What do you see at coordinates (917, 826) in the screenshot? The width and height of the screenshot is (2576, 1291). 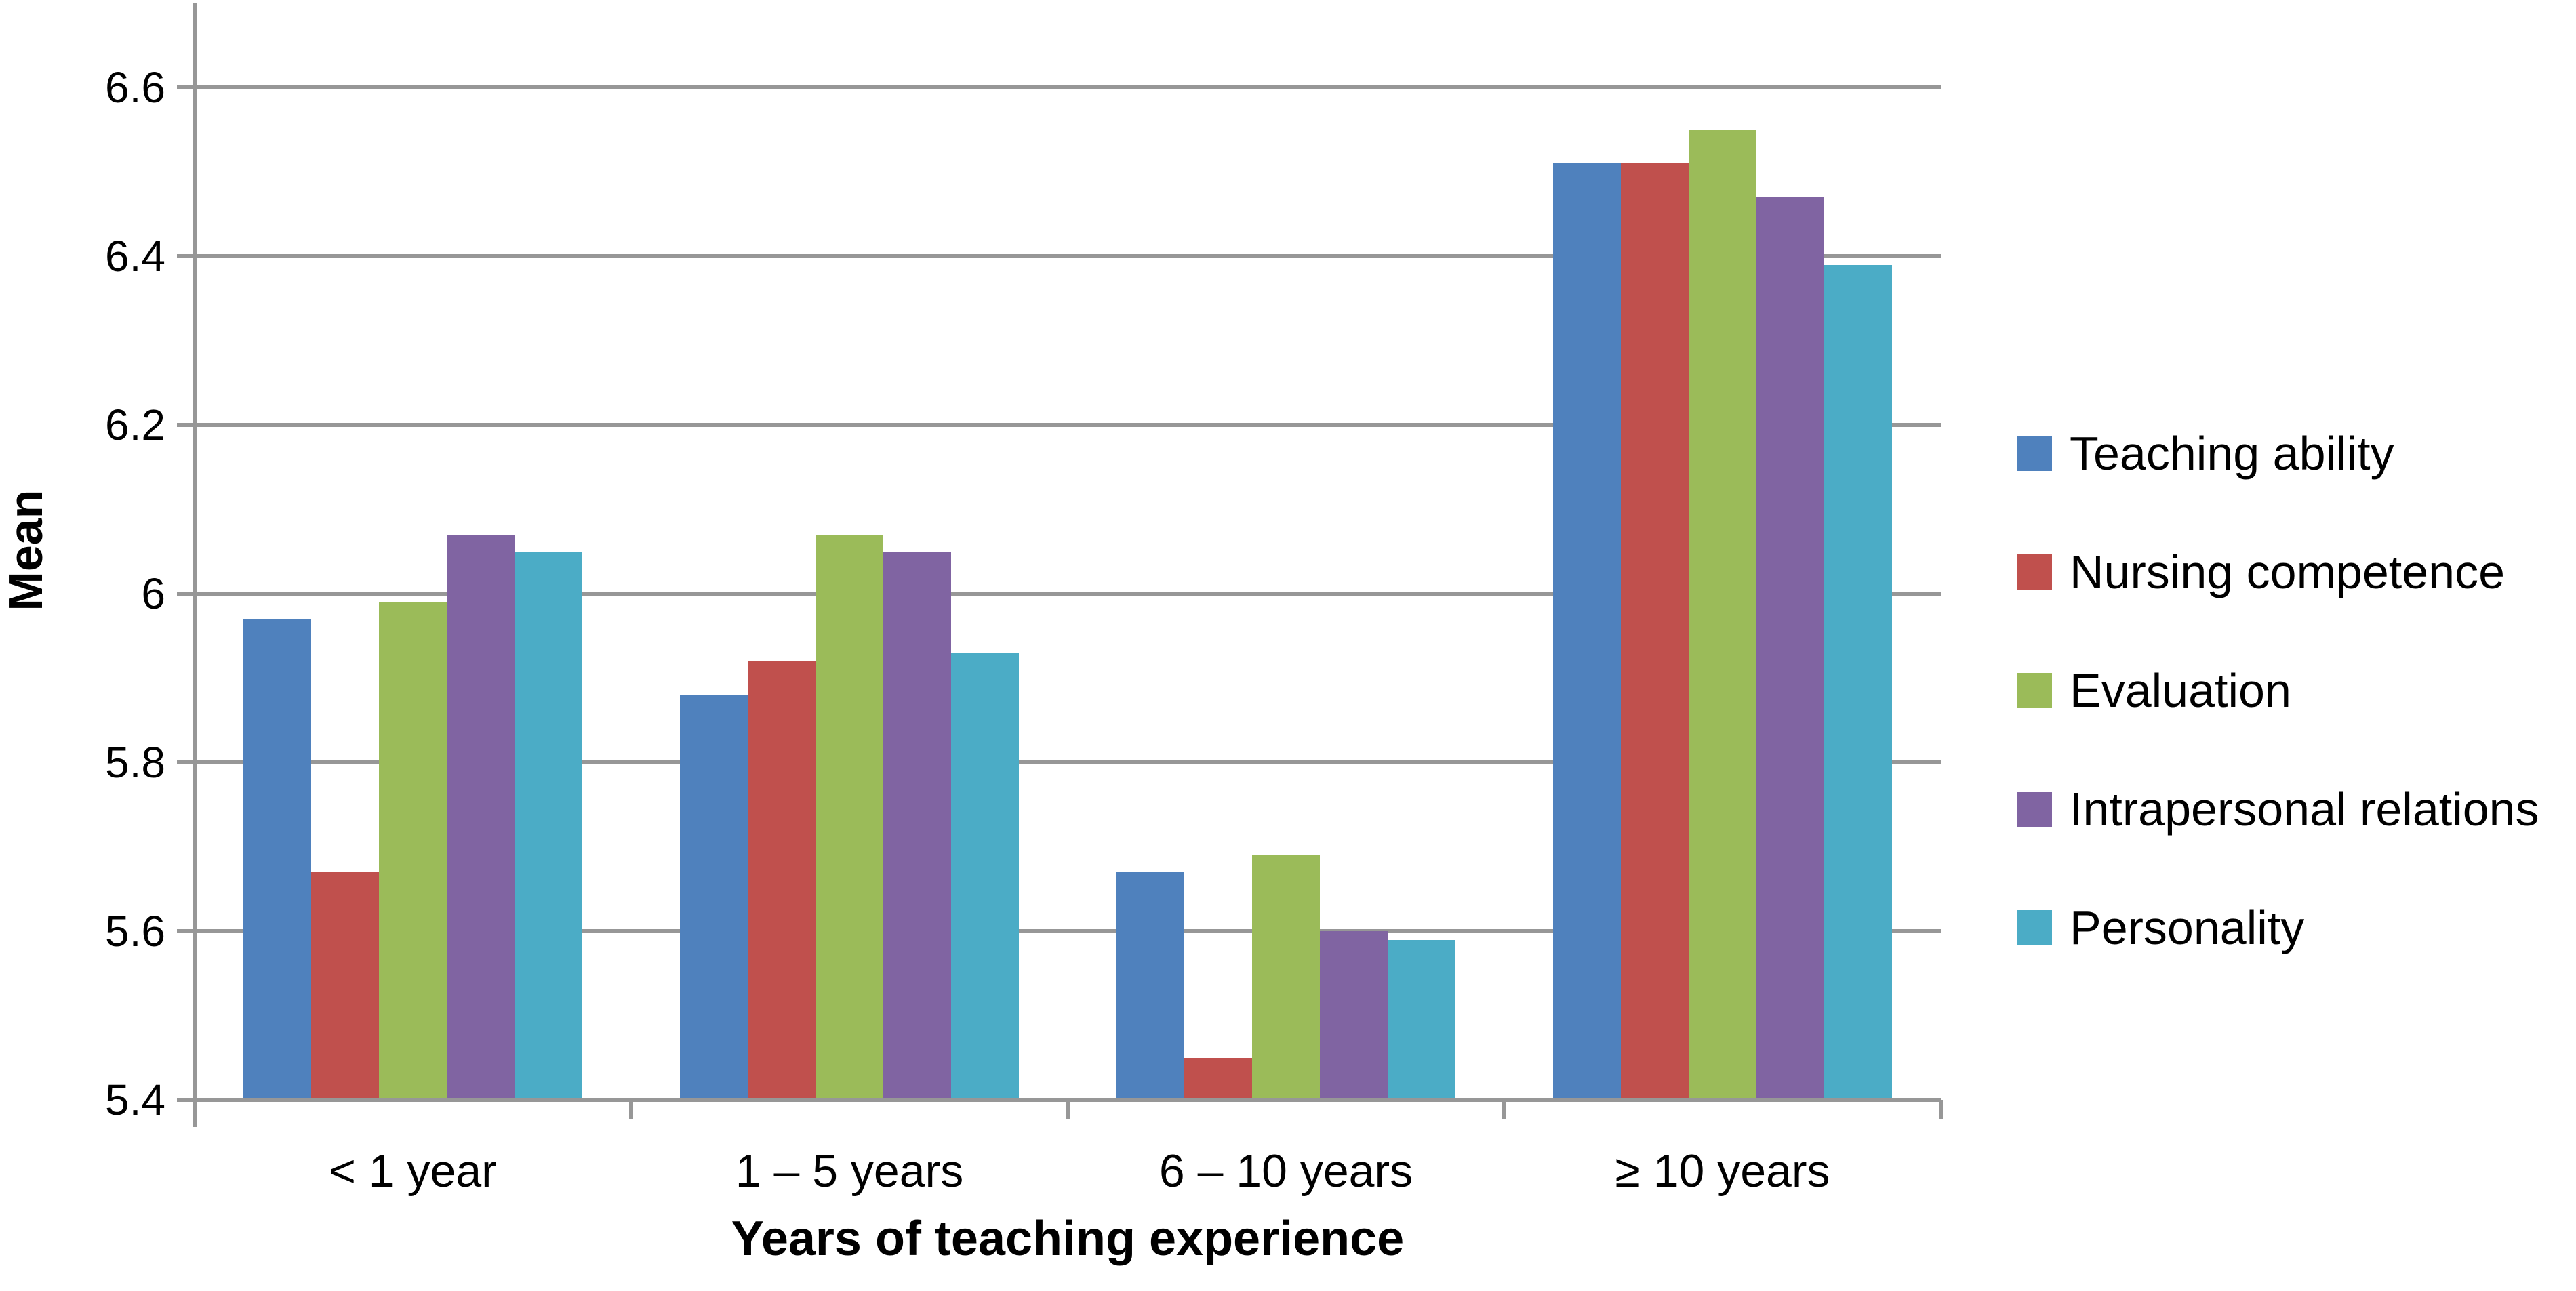 I see `intrapersonal-relations-bar-1-5-years` at bounding box center [917, 826].